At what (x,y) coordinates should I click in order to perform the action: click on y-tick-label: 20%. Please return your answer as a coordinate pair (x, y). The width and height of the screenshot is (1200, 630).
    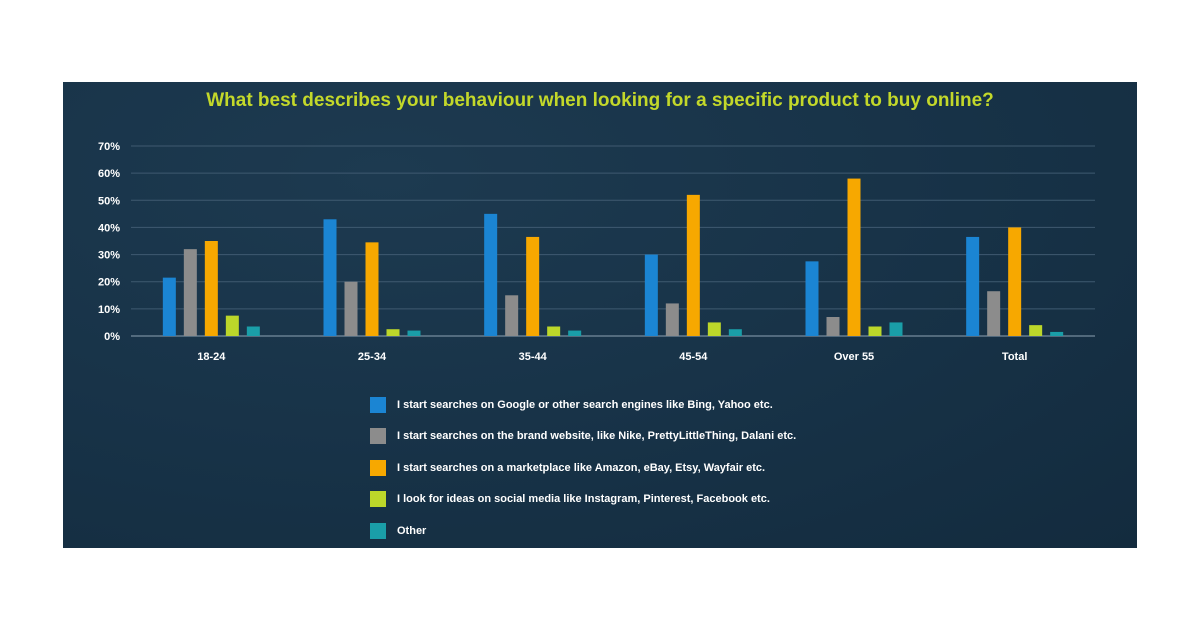
    Looking at the image, I should click on (109, 283).